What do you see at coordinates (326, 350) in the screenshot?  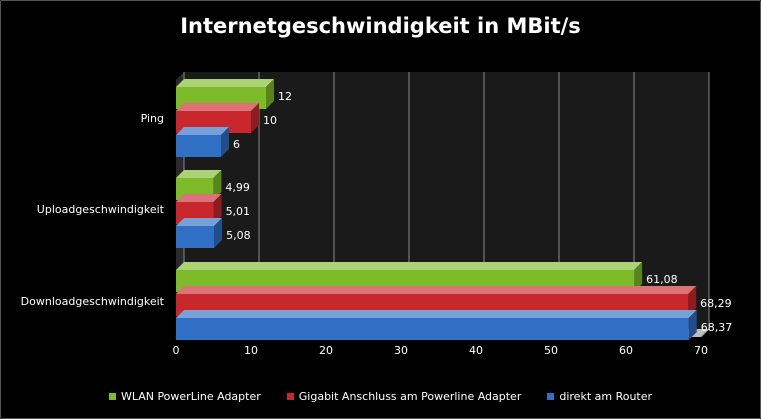 I see `x-tick-label: 20` at bounding box center [326, 350].